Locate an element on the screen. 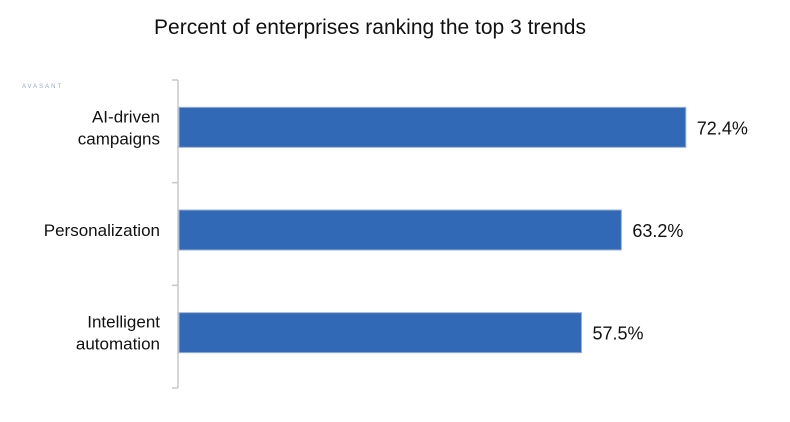  category-label: Personalization is located at coordinates (102, 230).